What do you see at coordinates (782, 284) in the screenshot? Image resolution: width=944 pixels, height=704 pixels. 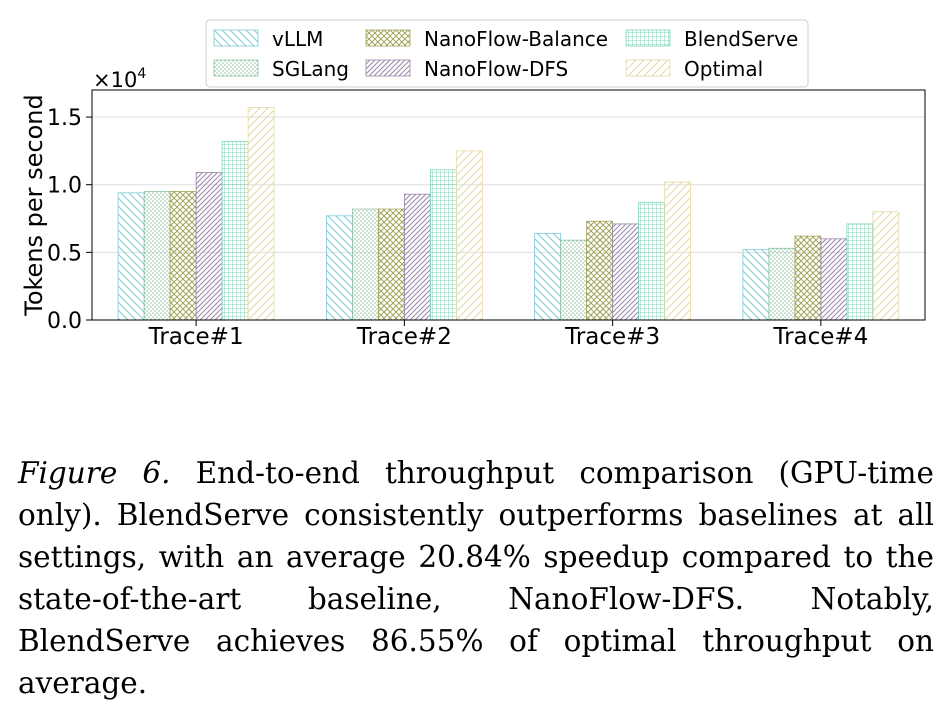 I see `bar-sglang-trace4` at bounding box center [782, 284].